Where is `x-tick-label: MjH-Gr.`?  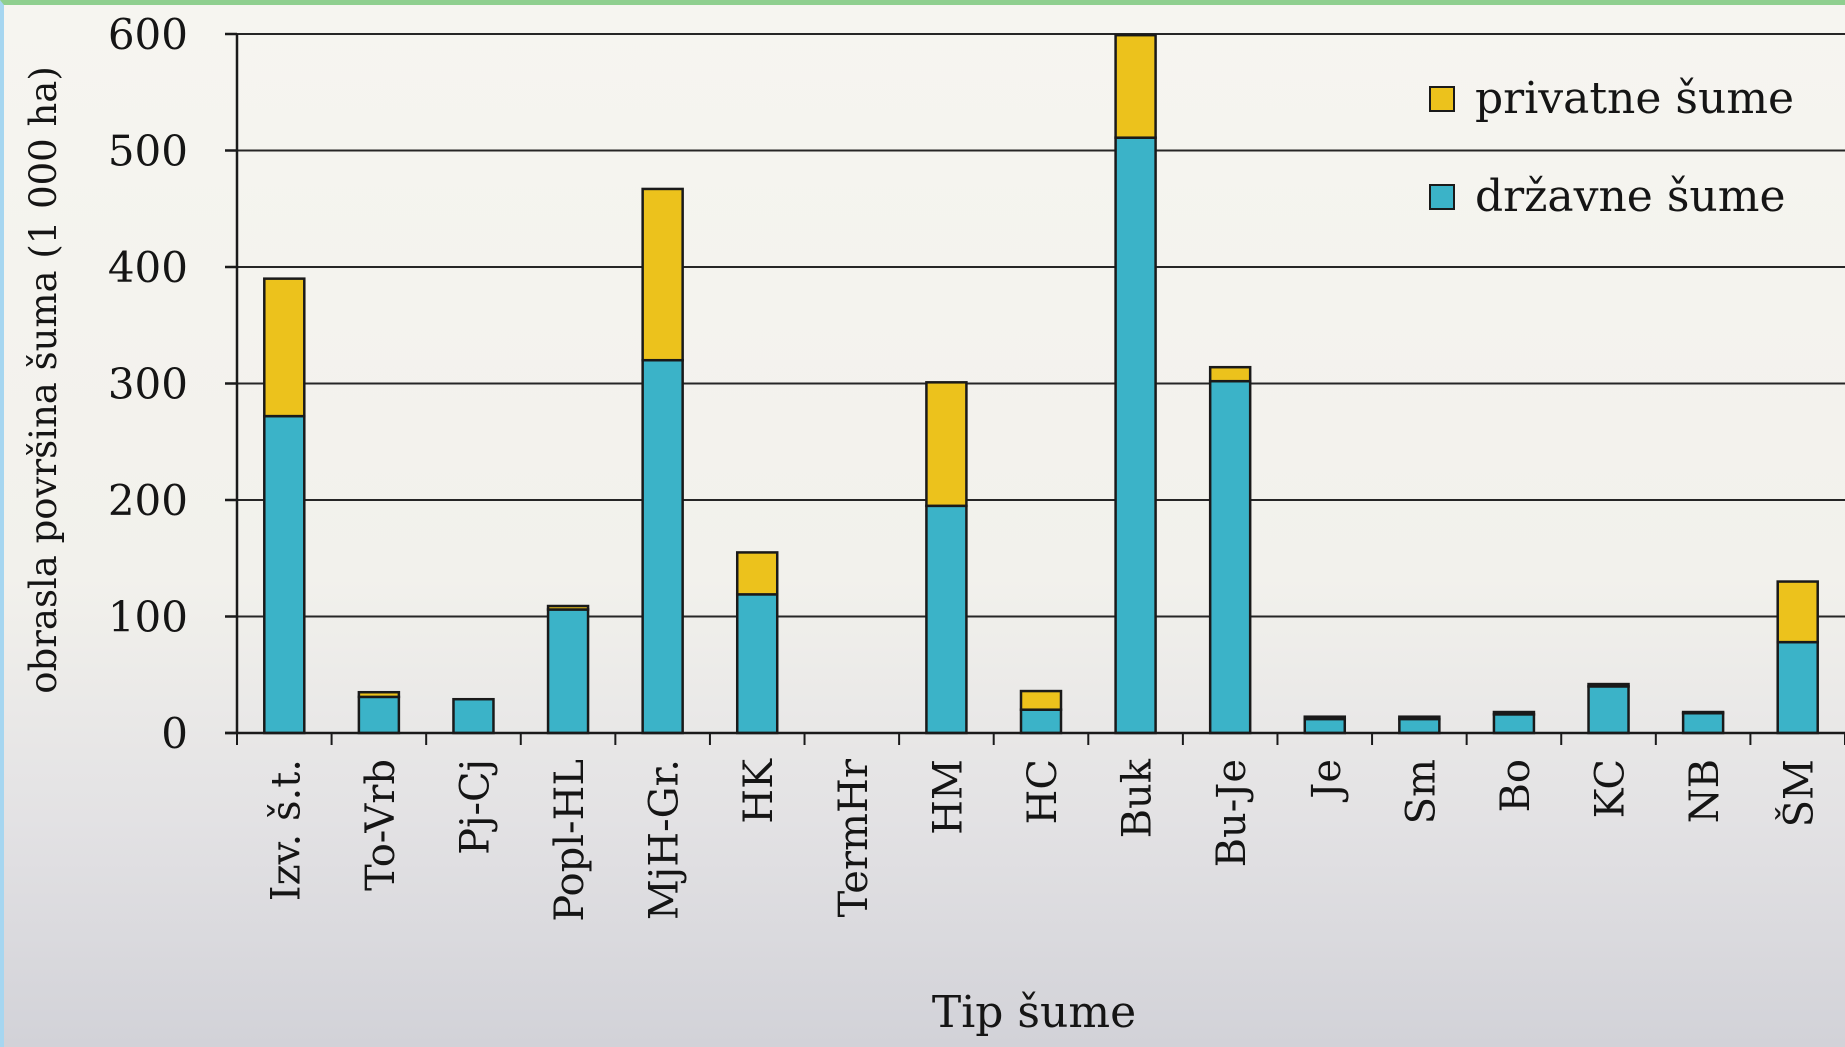
x-tick-label: MjH-Gr. is located at coordinates (665, 839).